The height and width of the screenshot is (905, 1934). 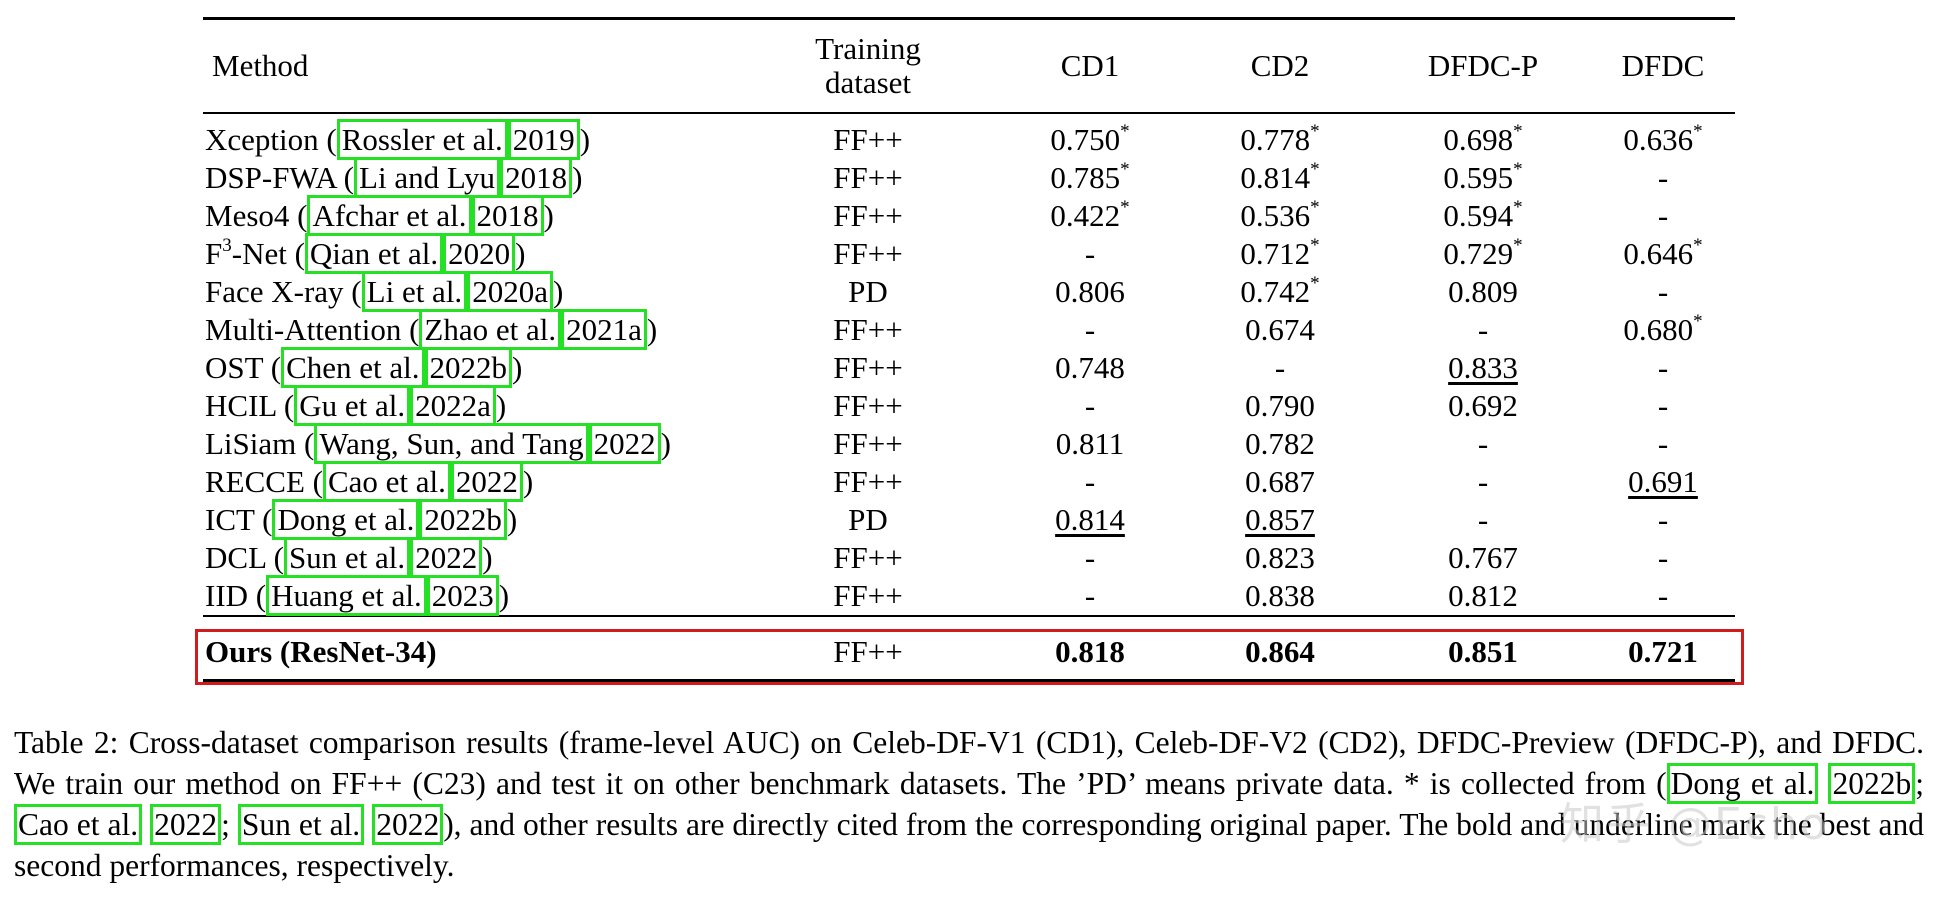 What do you see at coordinates (1658, 329) in the screenshot?
I see `dfdc-value: 0.680` at bounding box center [1658, 329].